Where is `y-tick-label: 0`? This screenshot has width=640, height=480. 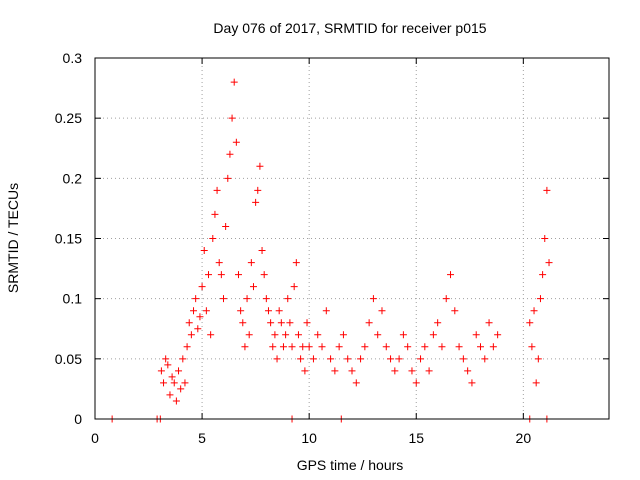
y-tick-label: 0 is located at coordinates (78, 419).